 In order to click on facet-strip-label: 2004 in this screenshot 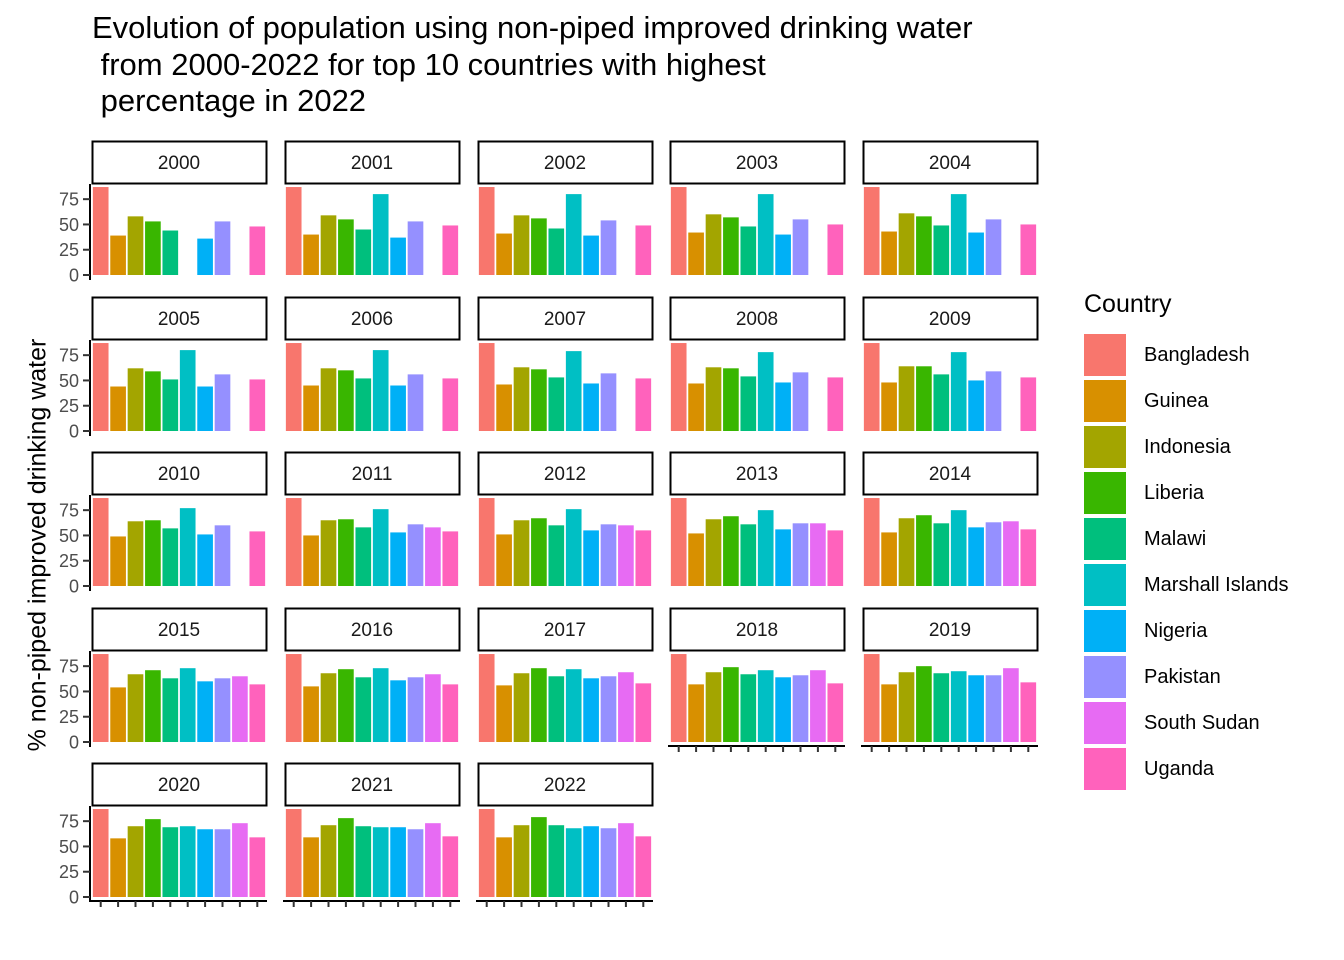, I will do `click(950, 163)`.